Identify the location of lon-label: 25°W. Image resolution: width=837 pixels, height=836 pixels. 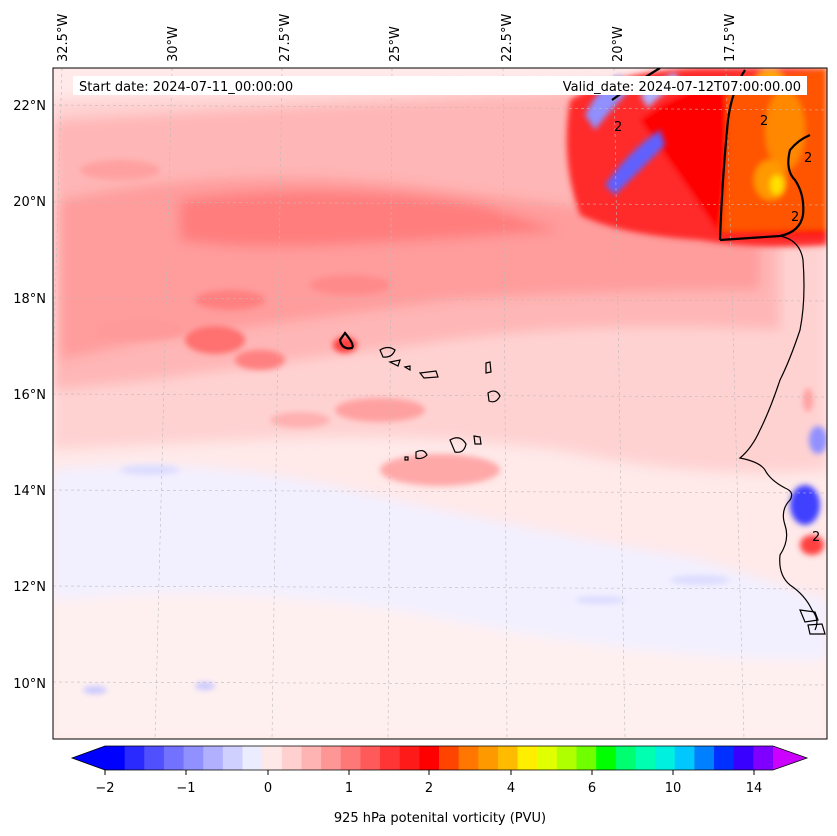
(395, 44).